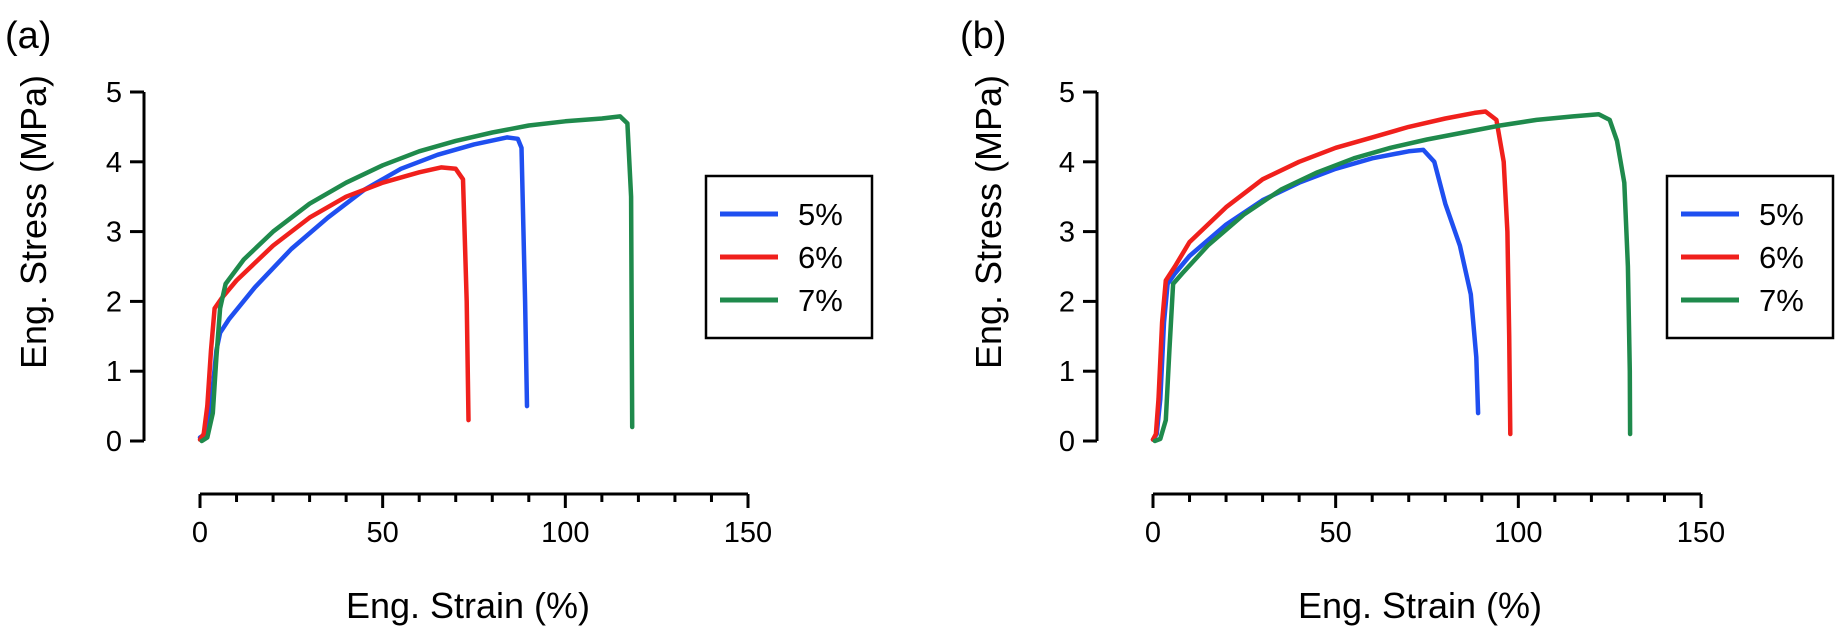 The width and height of the screenshot is (1843, 639). What do you see at coordinates (1067, 372) in the screenshot?
I see `y-tick-label-b: 1` at bounding box center [1067, 372].